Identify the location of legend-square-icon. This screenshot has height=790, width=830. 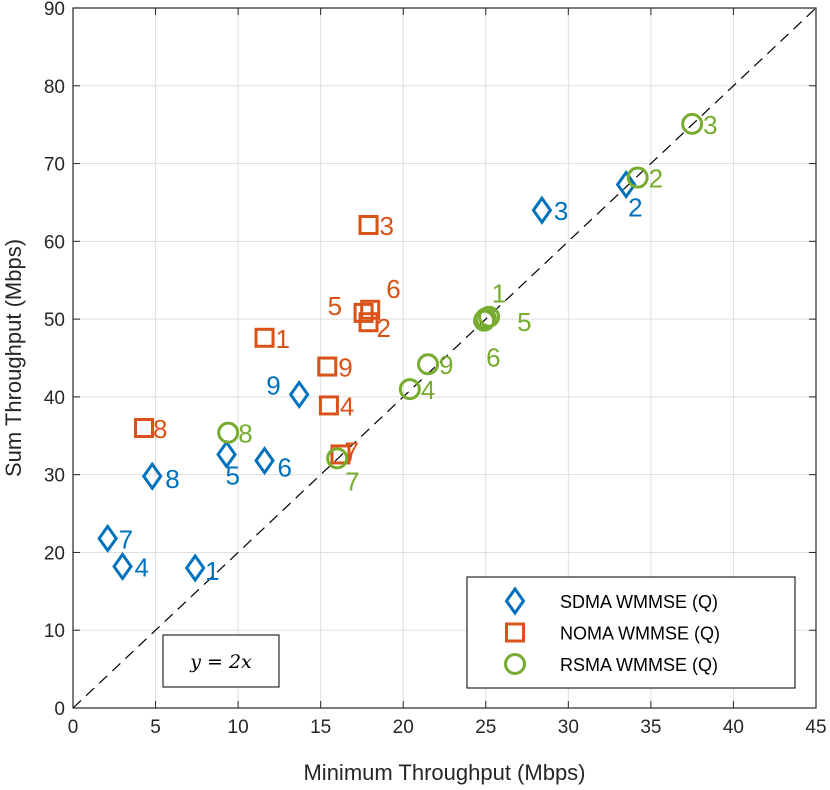
(515, 632).